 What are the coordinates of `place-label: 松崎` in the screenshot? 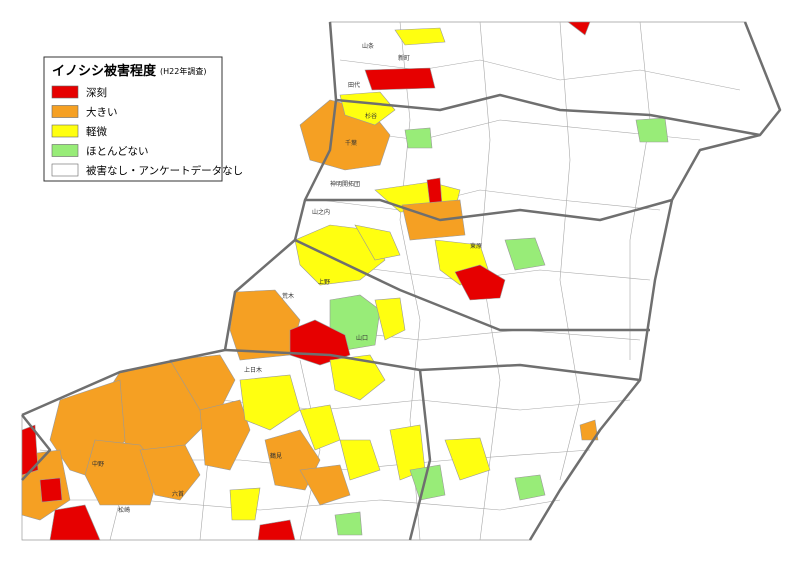 It's located at (124, 510).